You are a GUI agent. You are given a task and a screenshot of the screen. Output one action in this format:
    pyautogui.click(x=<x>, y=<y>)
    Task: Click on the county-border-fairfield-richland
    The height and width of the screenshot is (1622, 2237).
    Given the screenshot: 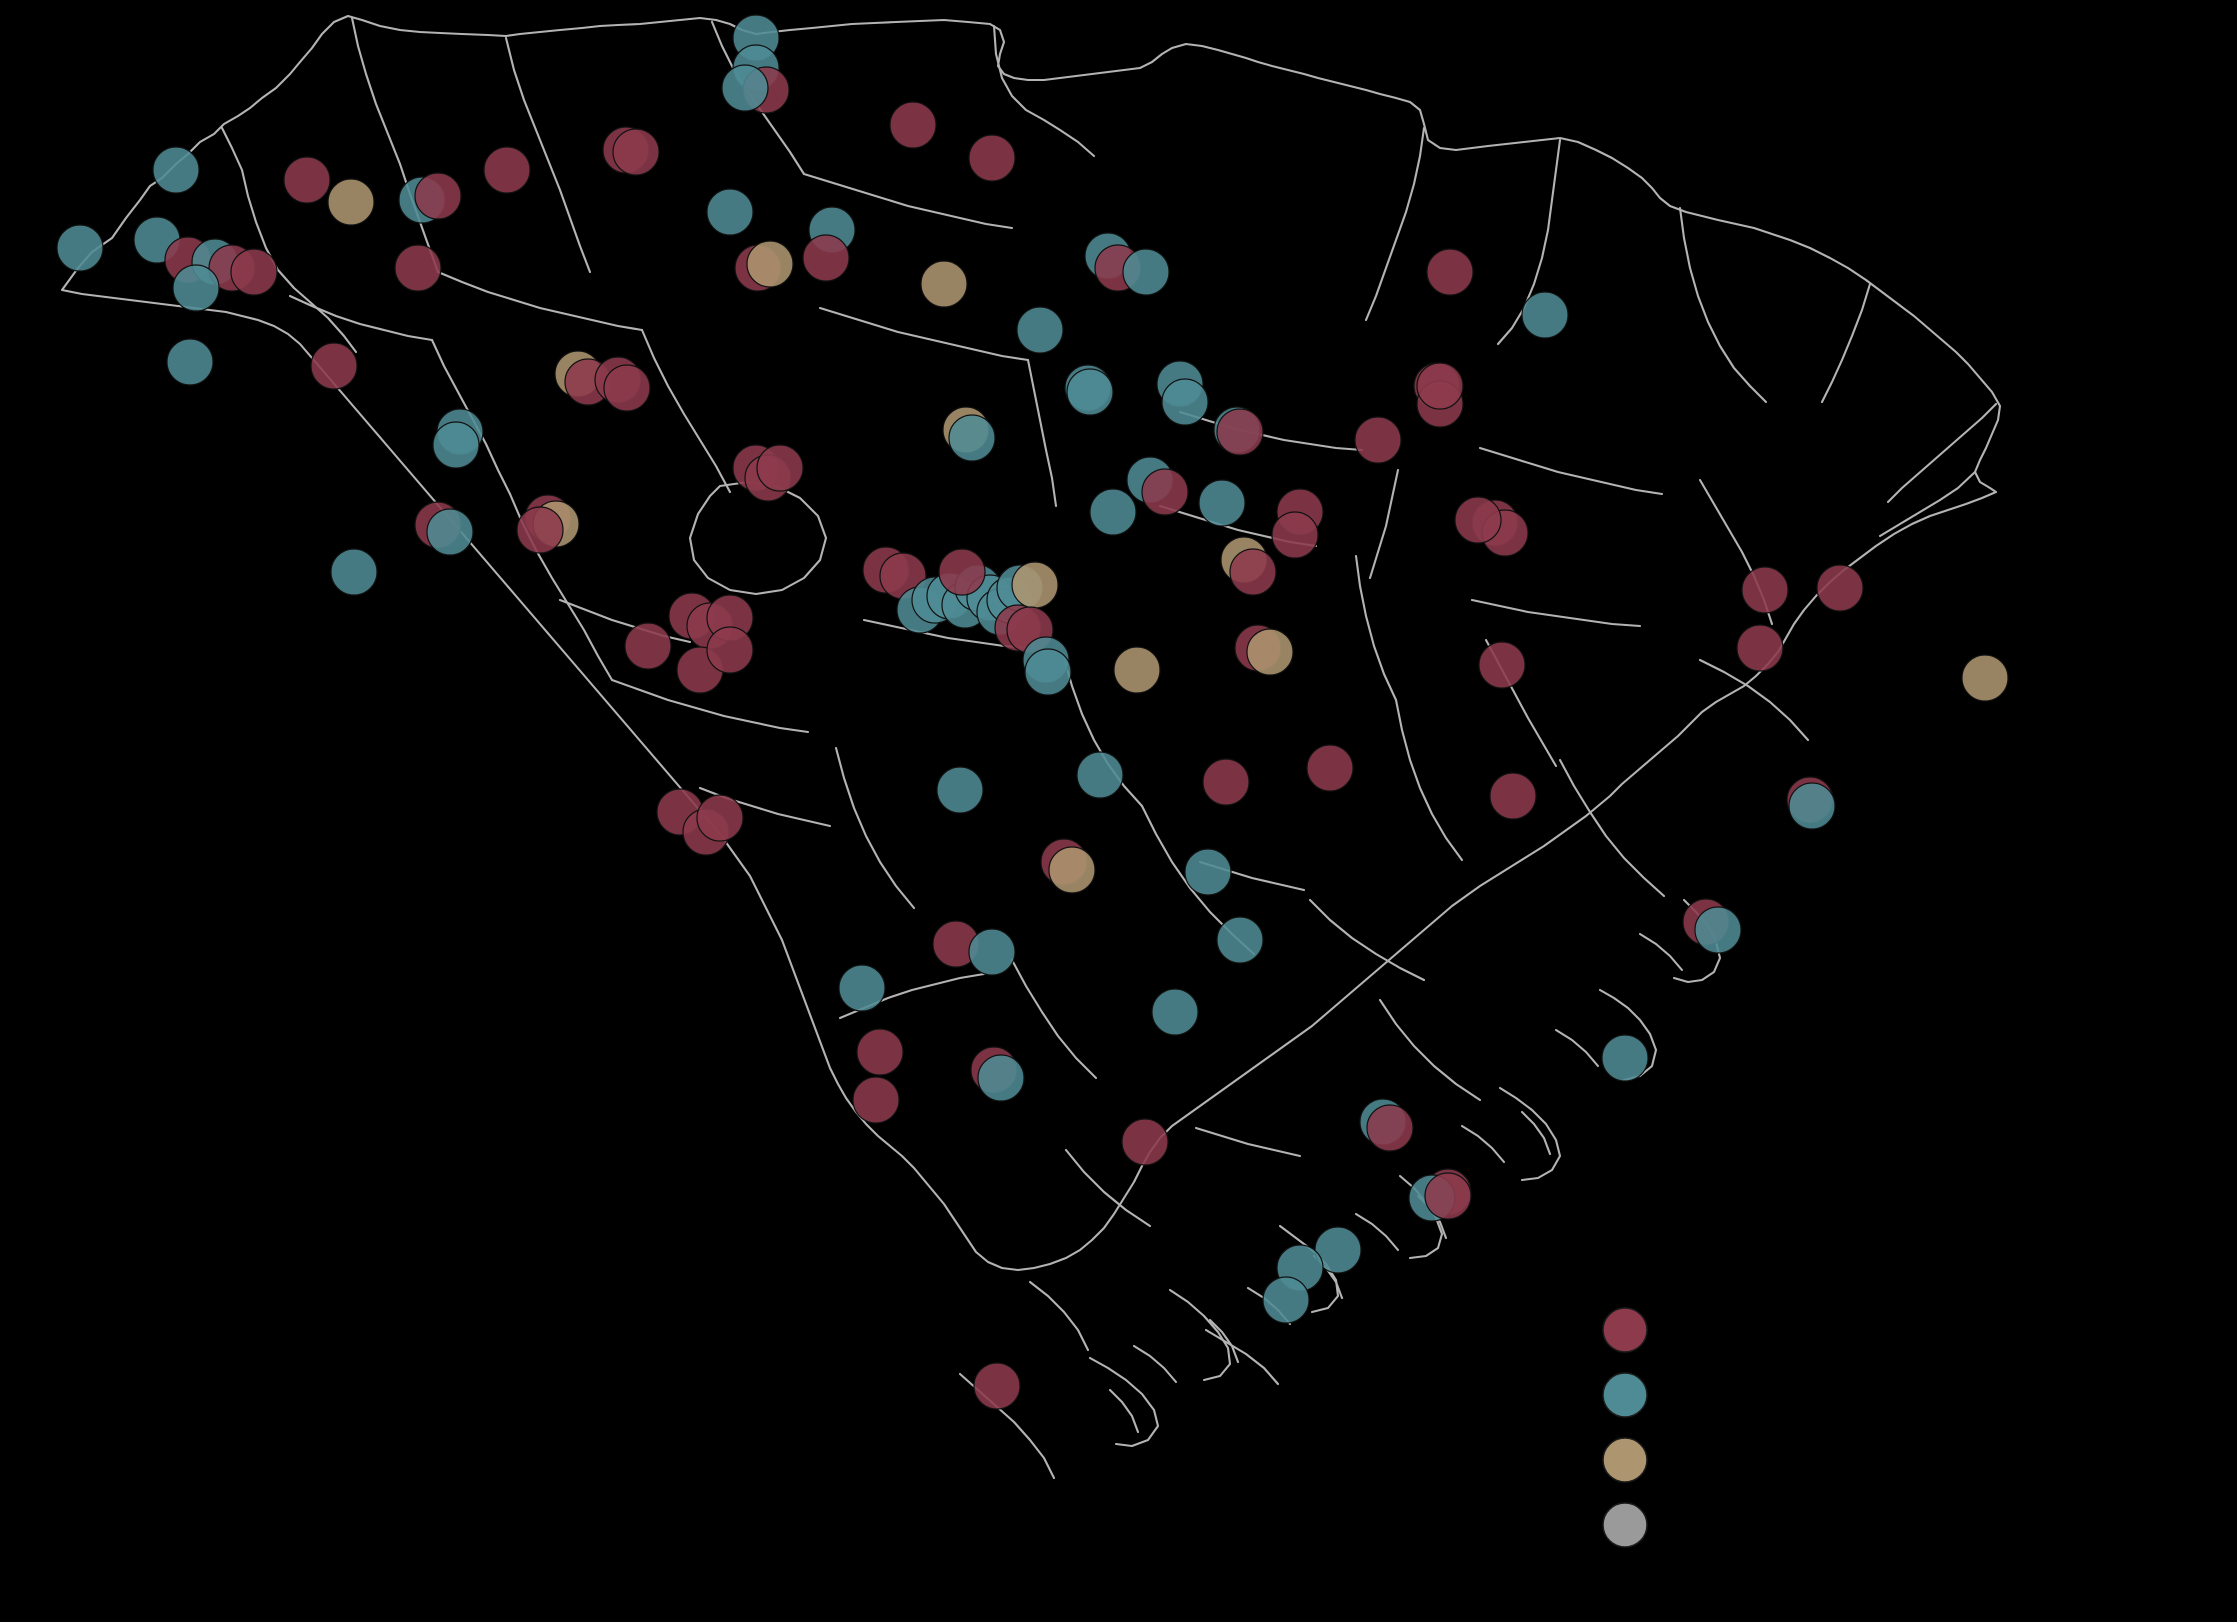 What is the action you would take?
    pyautogui.click(x=1042, y=433)
    